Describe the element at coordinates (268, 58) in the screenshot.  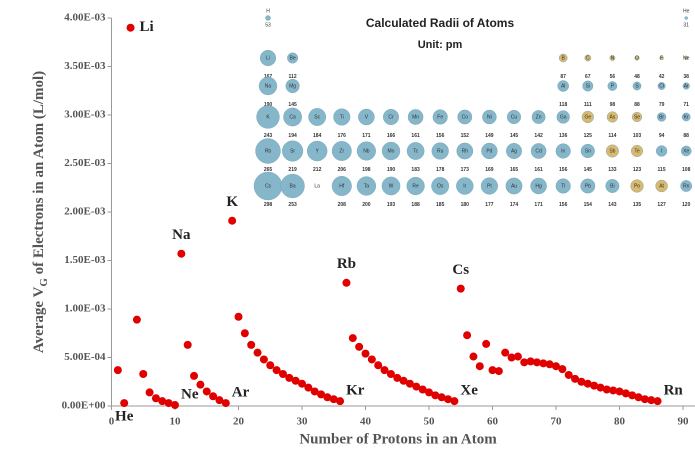
I see `inset-symbol: Li` at that location.